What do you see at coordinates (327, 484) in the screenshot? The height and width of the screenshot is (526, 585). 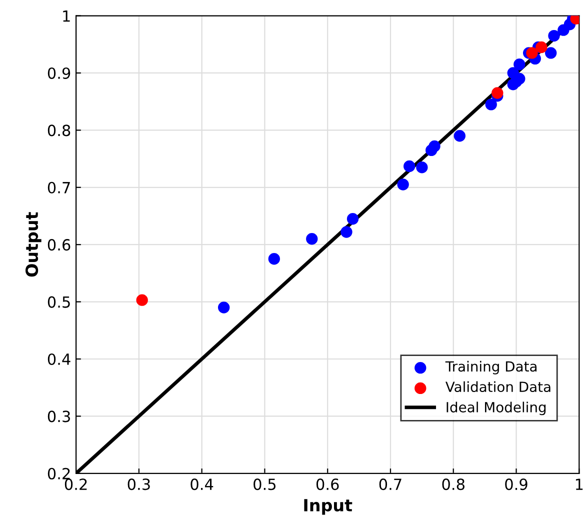 I see `x-tick-label: 0.6` at bounding box center [327, 484].